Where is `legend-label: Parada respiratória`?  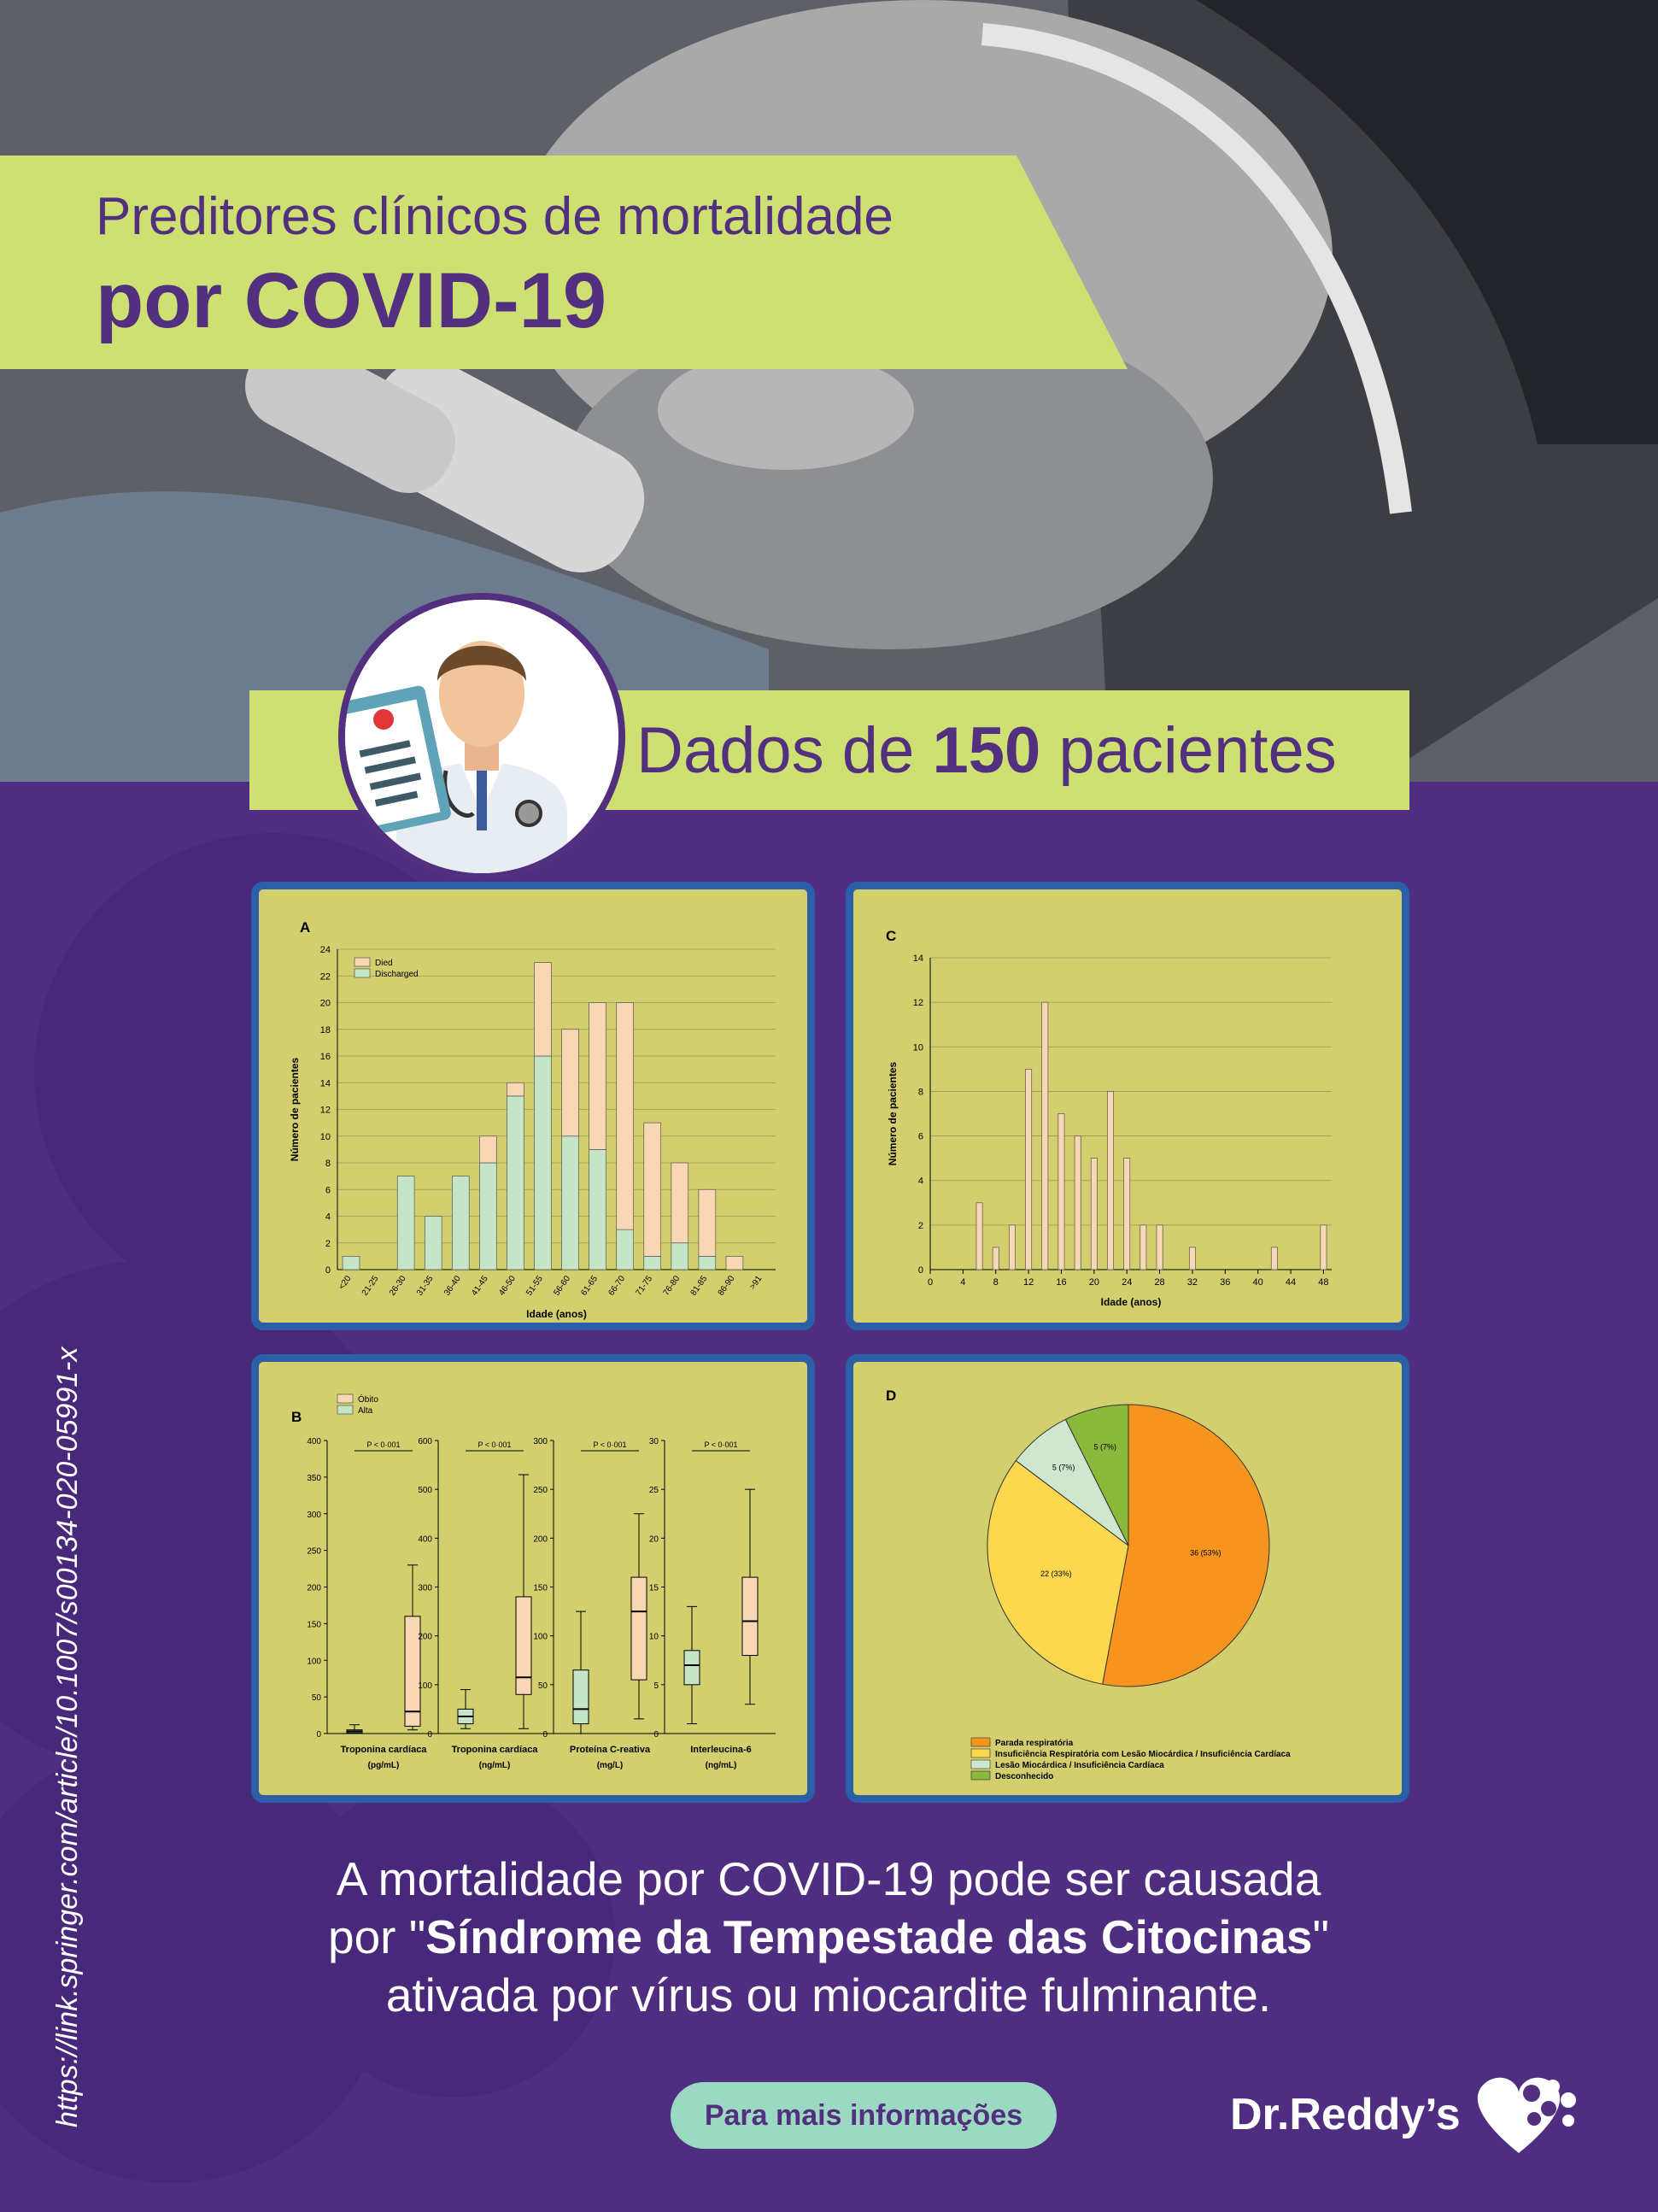
legend-label: Parada respiratória is located at coordinates (1034, 1743).